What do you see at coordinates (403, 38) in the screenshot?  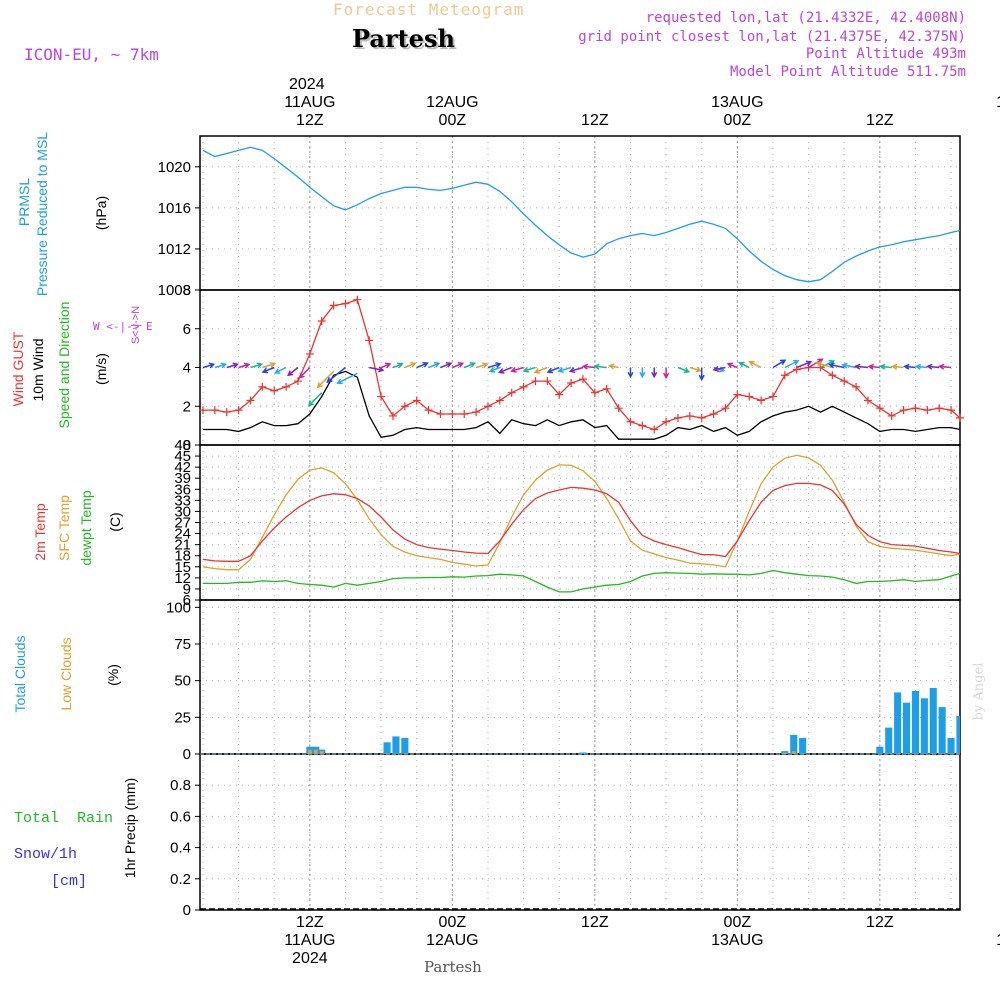 I see `location-title: Partesh` at bounding box center [403, 38].